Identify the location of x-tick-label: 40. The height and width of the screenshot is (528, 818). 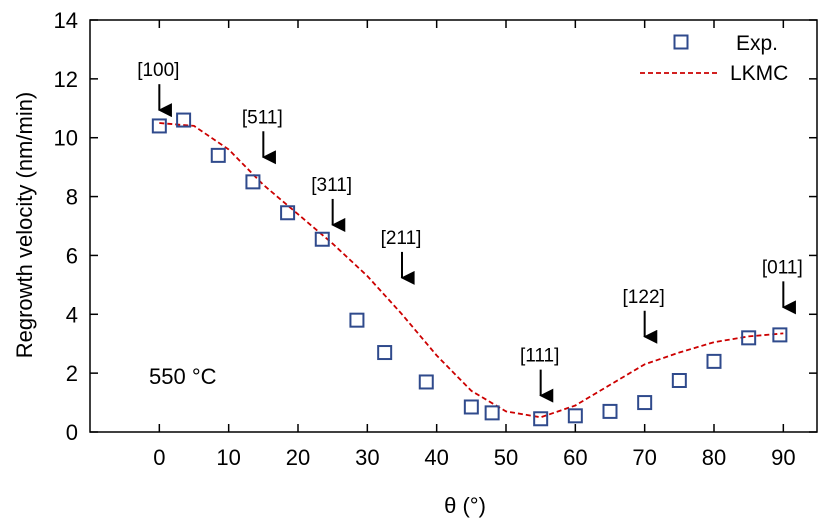
(436, 457).